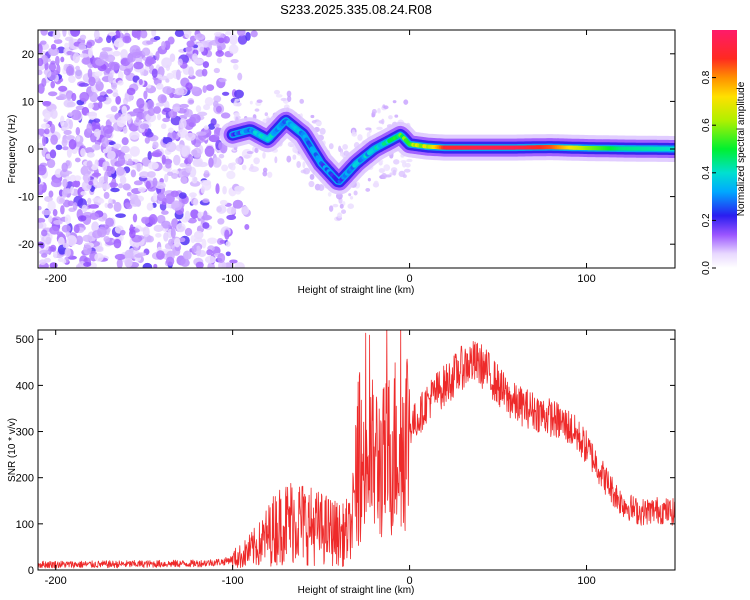  Describe the element at coordinates (12, 450) in the screenshot. I see `snr-ylabel: SNR (10 * v/v)` at that location.